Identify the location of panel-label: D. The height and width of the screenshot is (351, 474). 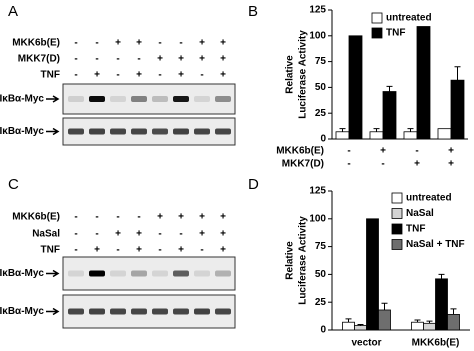
(253, 184).